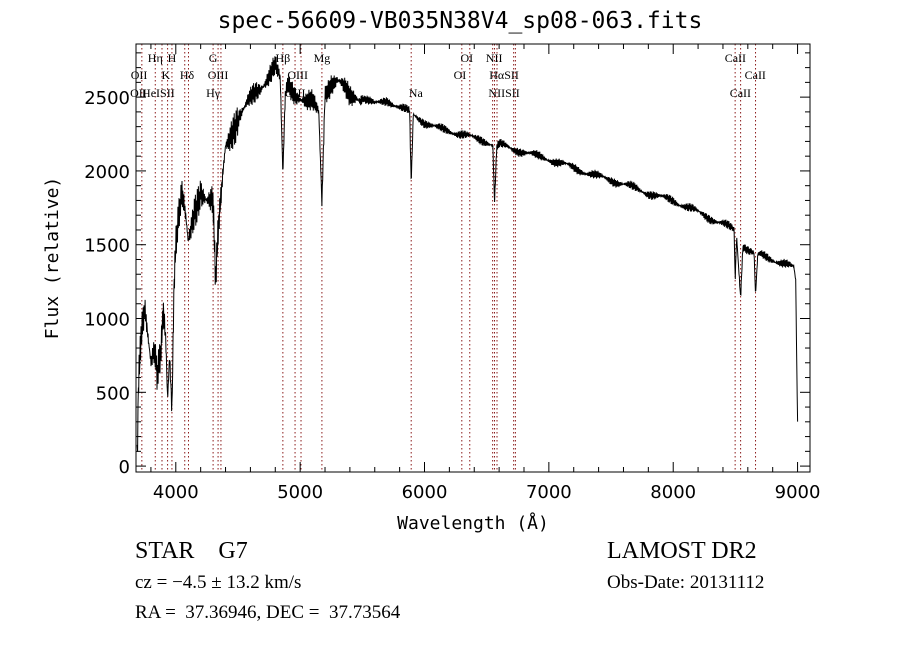 This screenshot has width=900, height=649. What do you see at coordinates (218, 582) in the screenshot?
I see `redshift-velocity: cz = −4.5 ± 13.2 km/s` at bounding box center [218, 582].